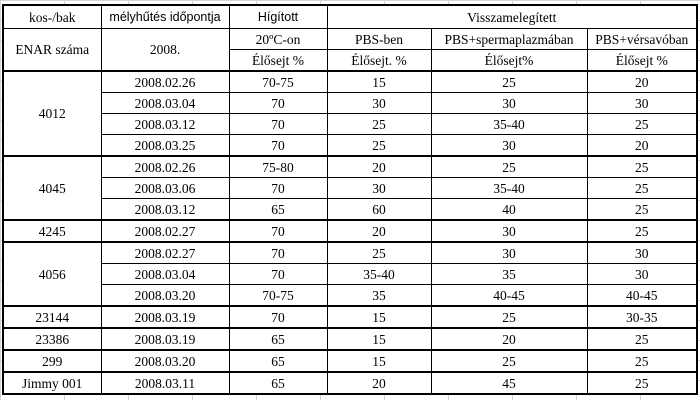  What do you see at coordinates (52, 16) in the screenshot?
I see `header-cell: kos-/bak` at bounding box center [52, 16].